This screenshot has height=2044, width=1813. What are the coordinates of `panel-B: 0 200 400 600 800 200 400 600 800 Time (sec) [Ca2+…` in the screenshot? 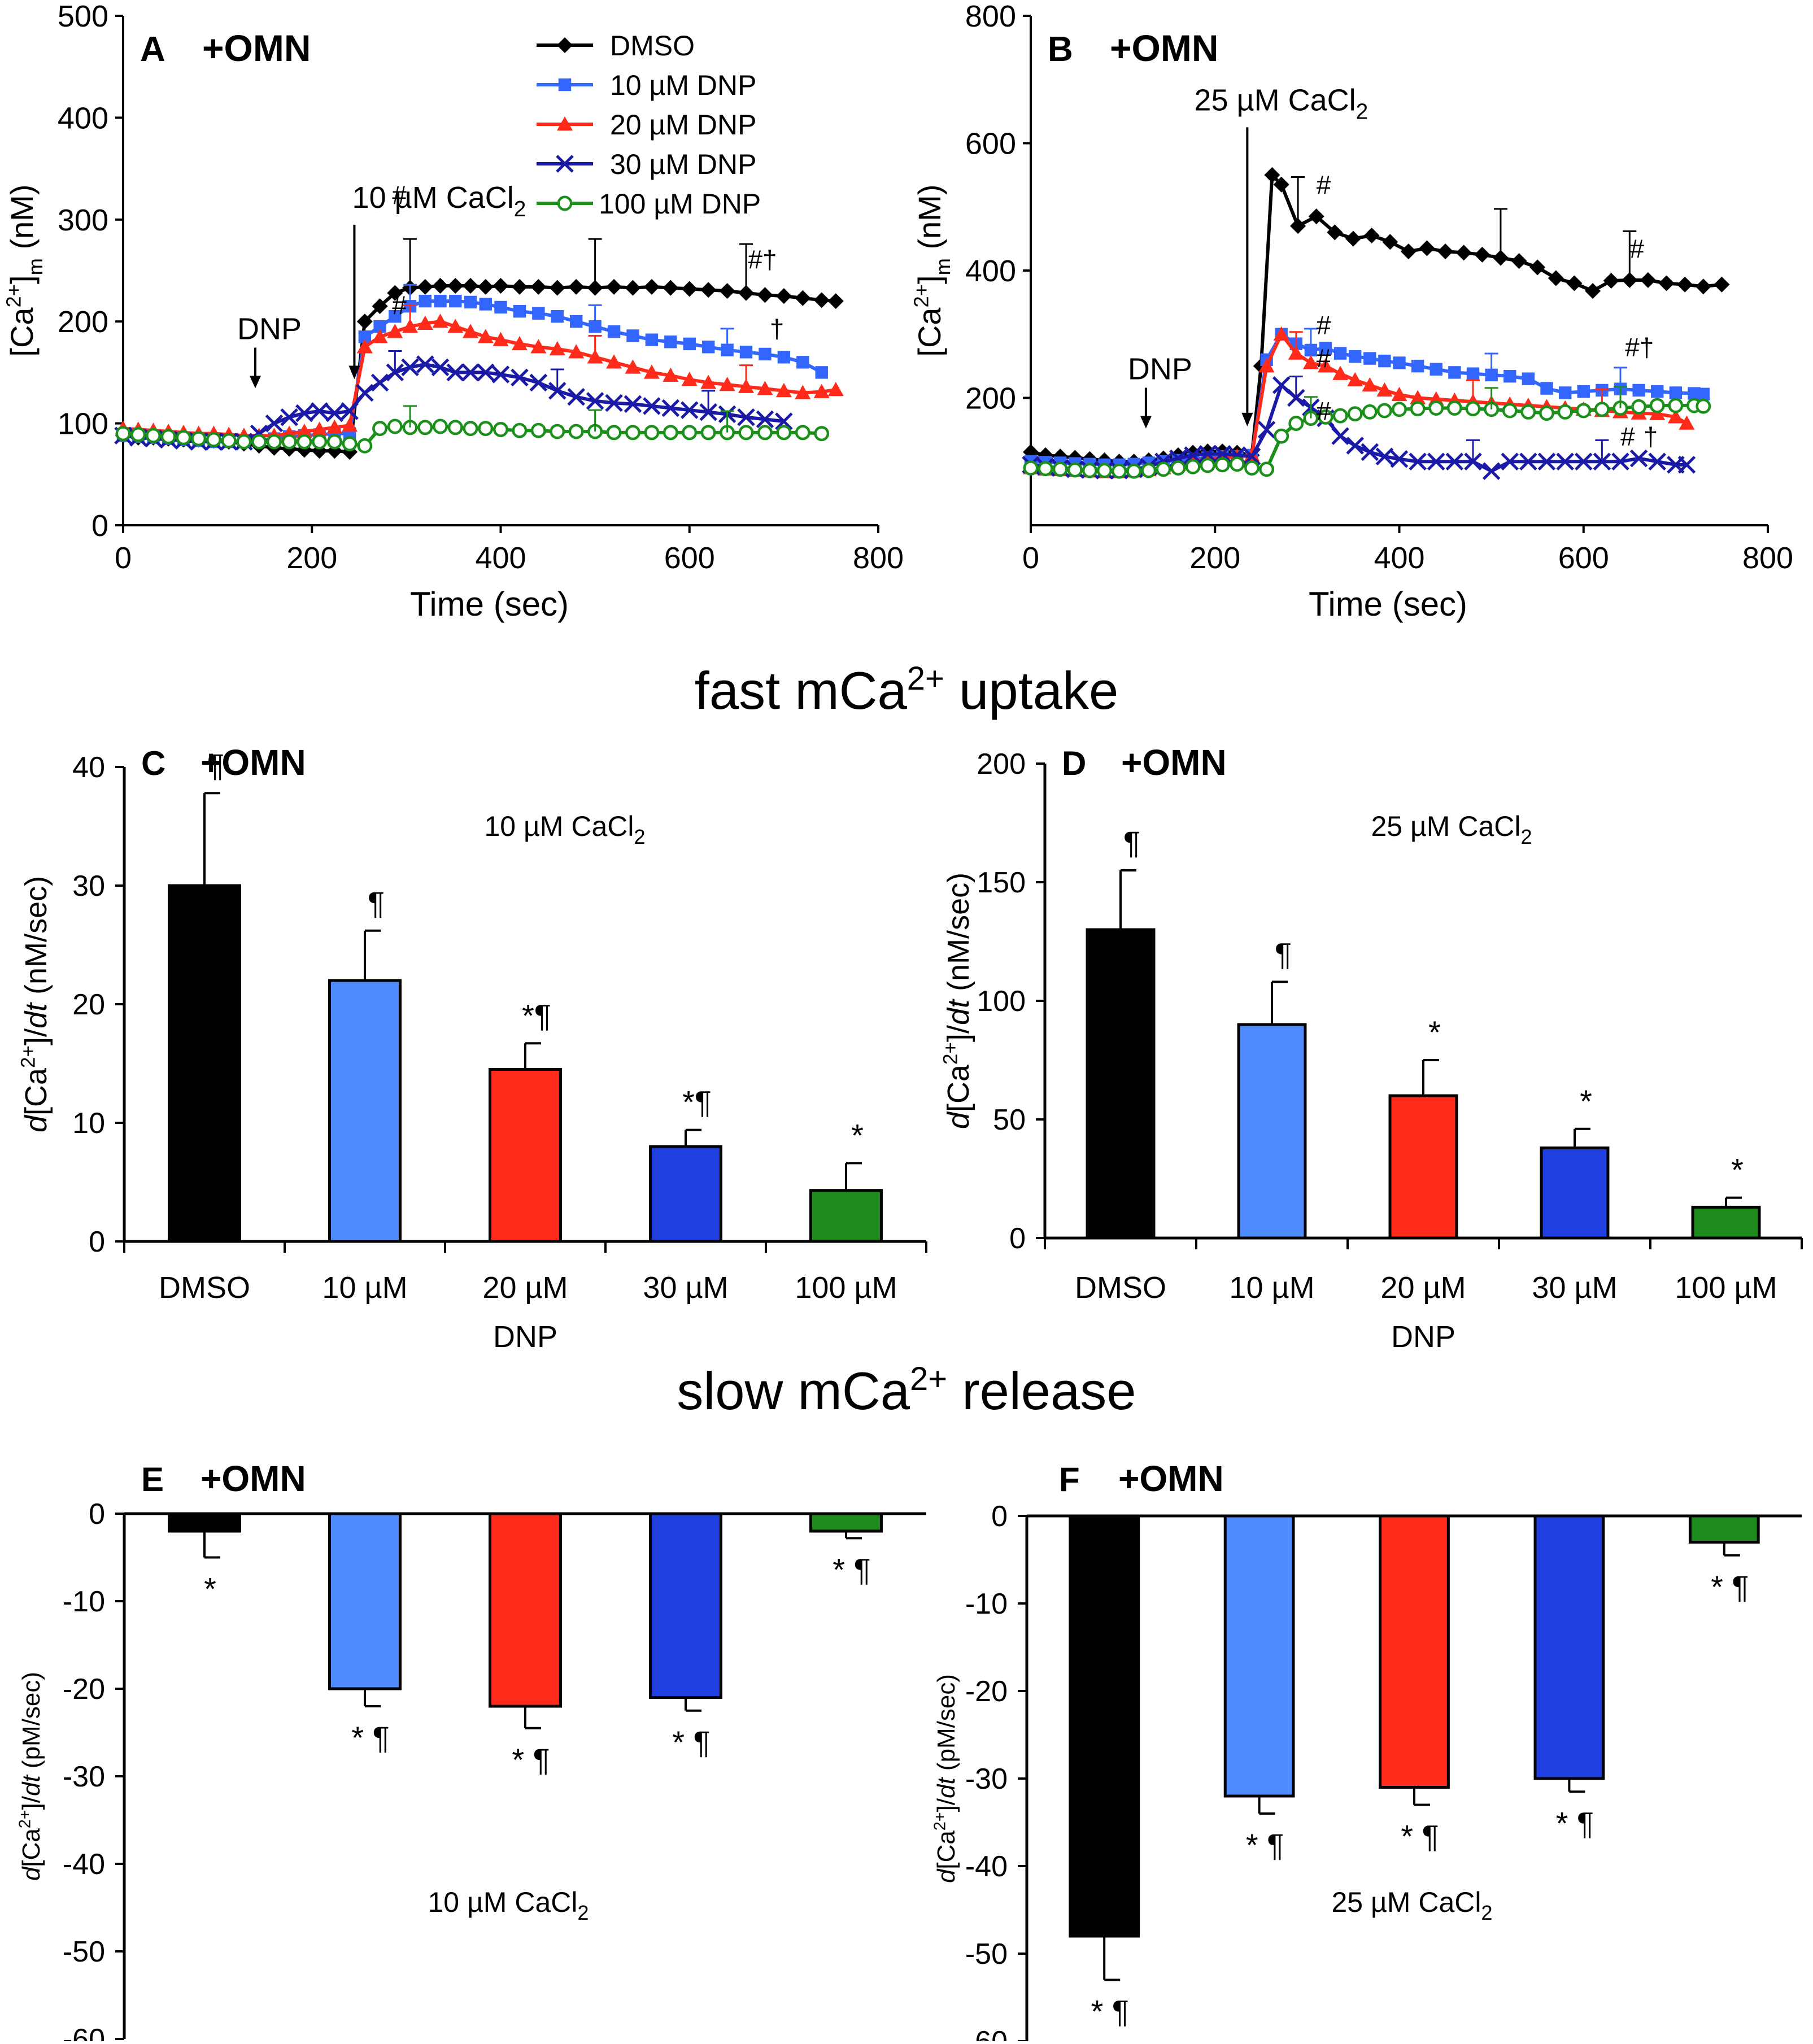 It's located at (1351, 311).